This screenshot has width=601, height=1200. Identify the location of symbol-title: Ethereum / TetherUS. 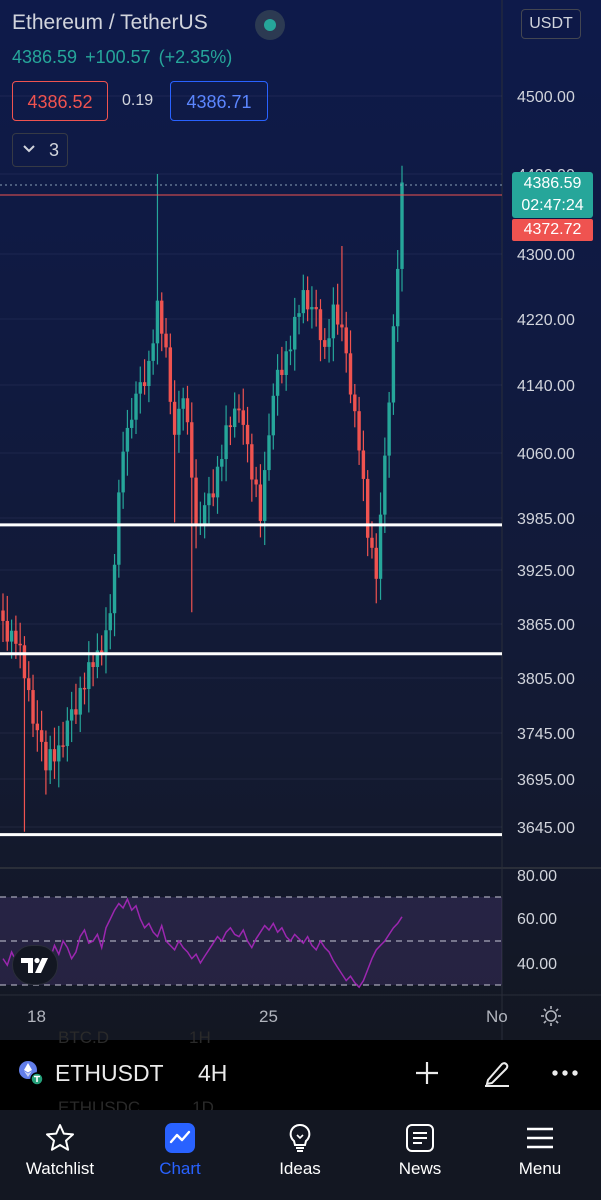
(110, 22).